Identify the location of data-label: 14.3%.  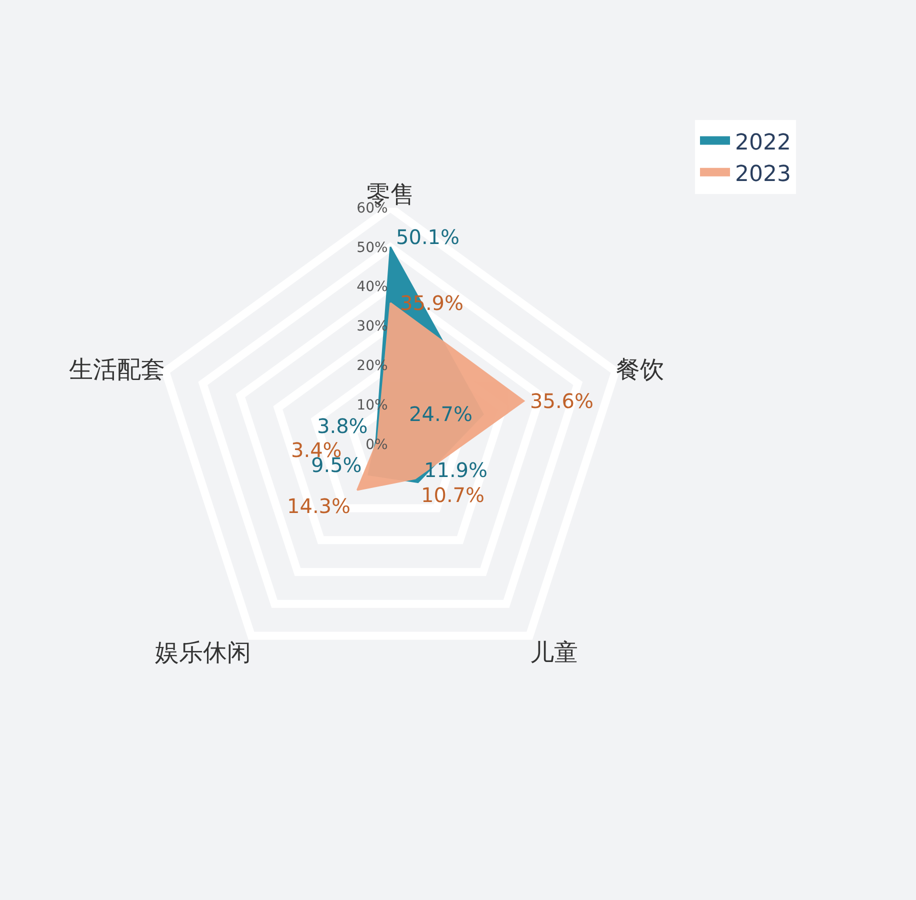
(319, 506).